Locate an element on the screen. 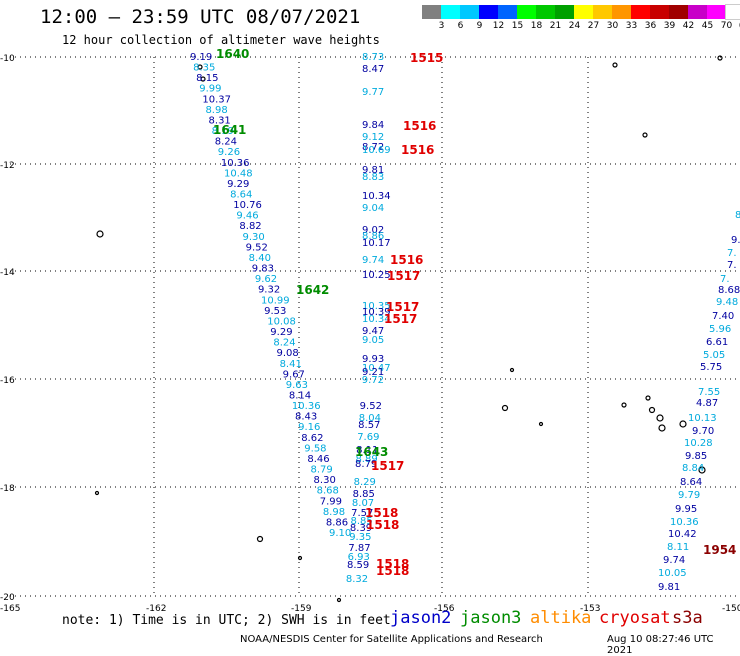 Image resolution: width=740 pixels, height=656 pixels. track1-value: 9.62 is located at coordinates (266, 279).